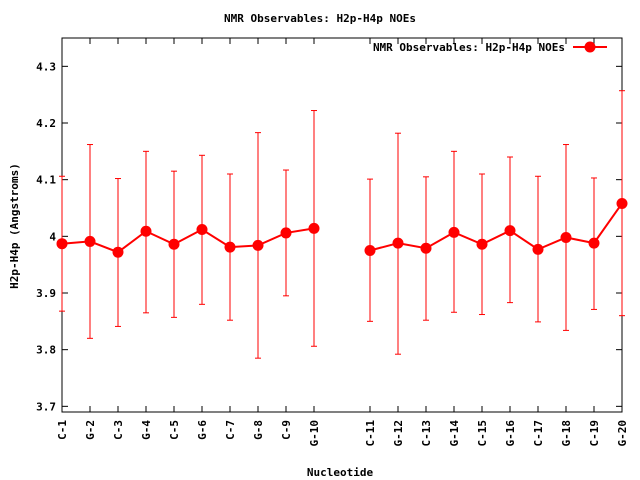 The height and width of the screenshot is (480, 640). Describe the element at coordinates (340, 472) in the screenshot. I see `x-axis-label: Nucleotide` at that location.